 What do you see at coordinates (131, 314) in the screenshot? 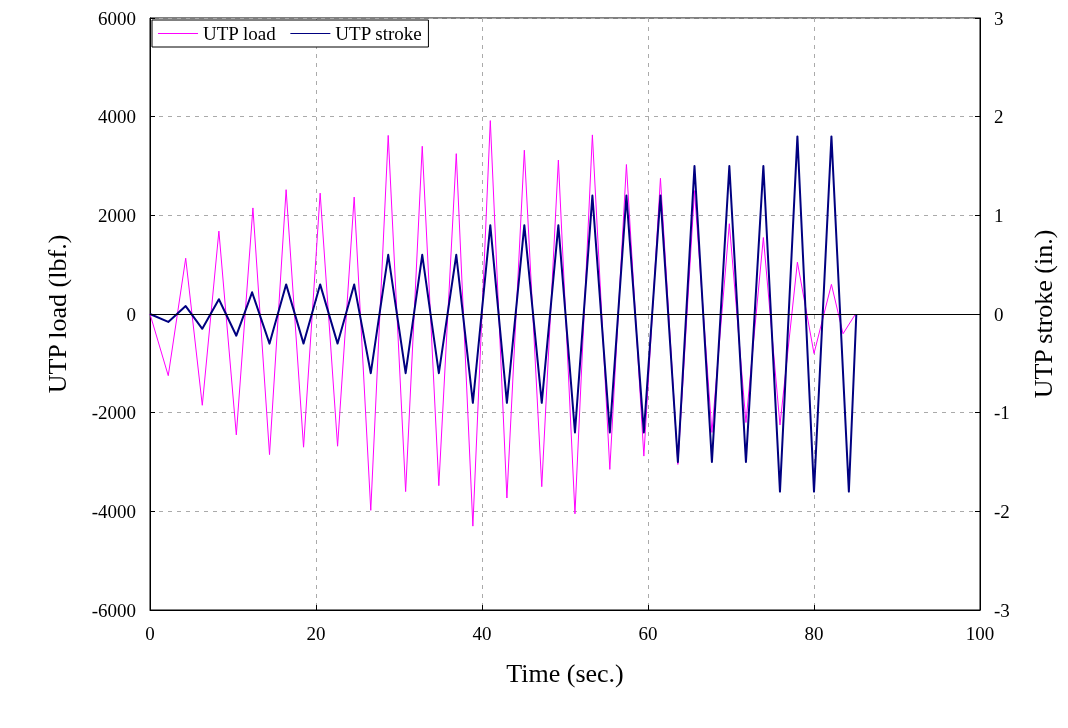
I see `y-tick-label: 0` at bounding box center [131, 314].